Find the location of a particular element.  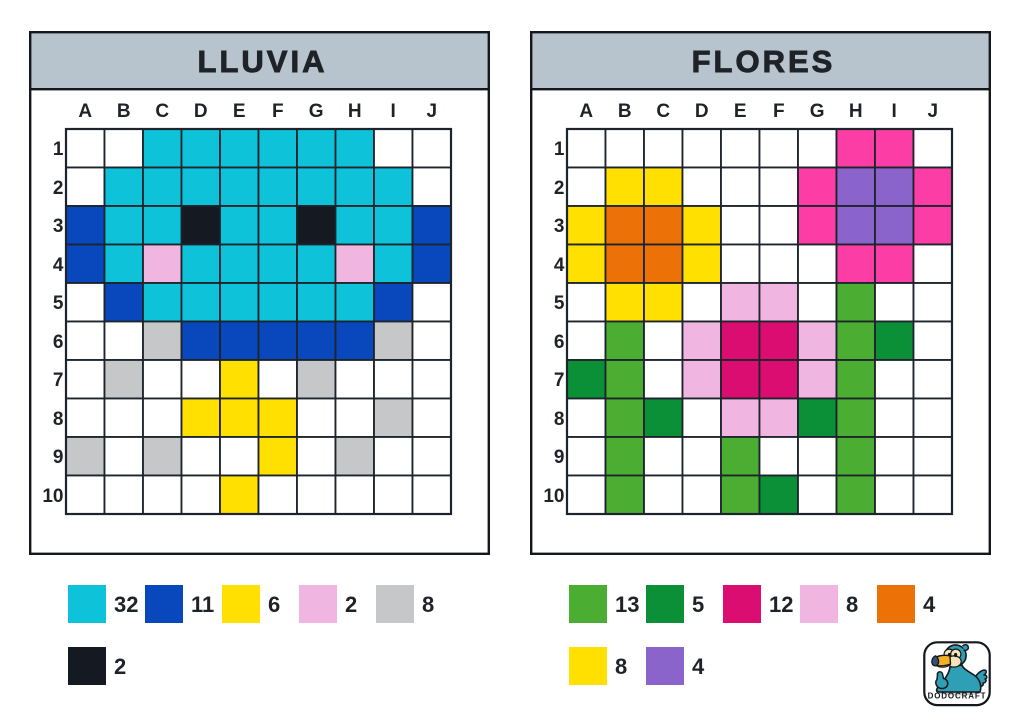

svg-text: 13 is located at coordinates (627, 604).